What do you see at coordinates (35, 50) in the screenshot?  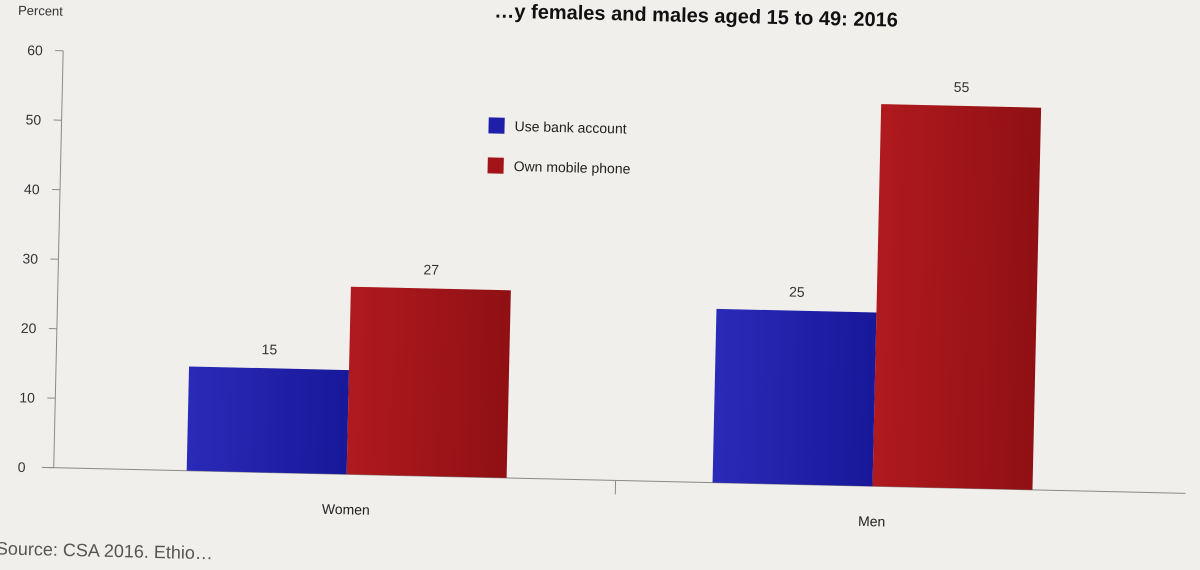 I see `y-tick-label: 60` at bounding box center [35, 50].